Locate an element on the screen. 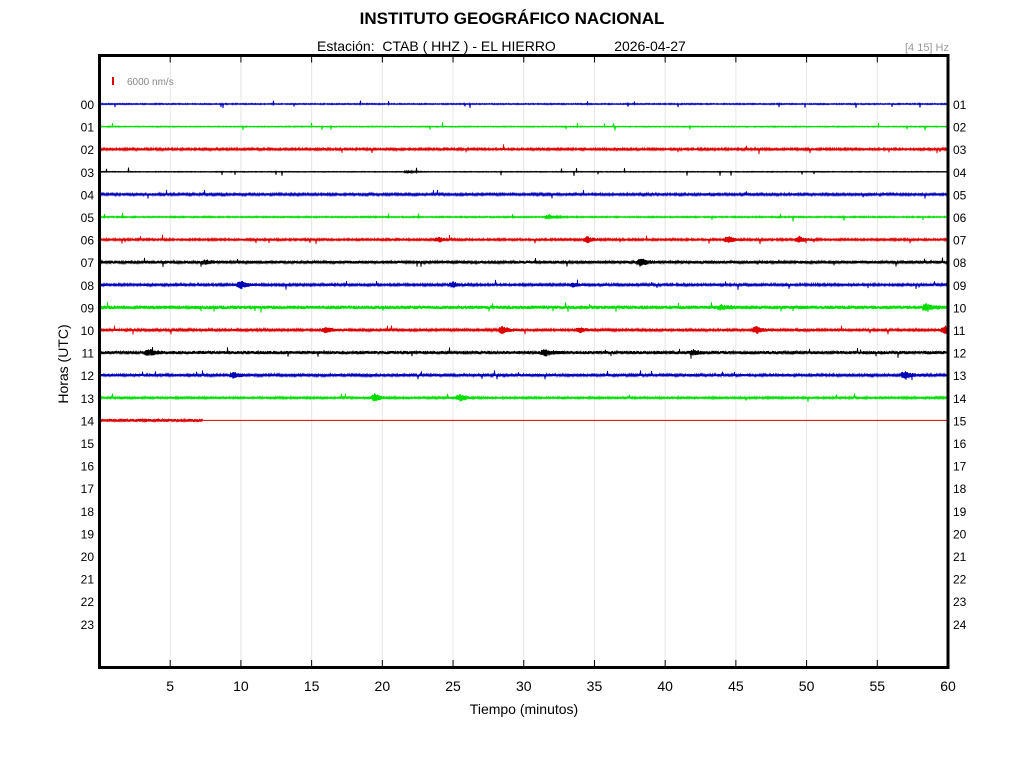 Image resolution: width=1024 pixels, height=768 pixels. x-tick-label: 40 is located at coordinates (665, 686).